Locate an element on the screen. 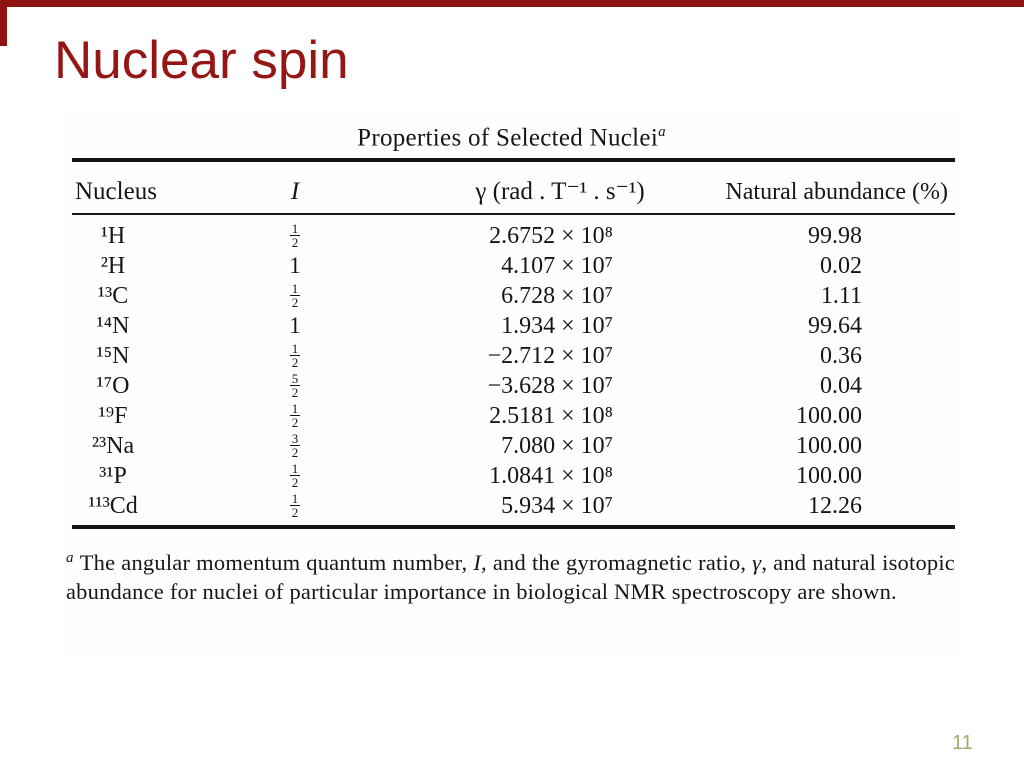 The image size is (1024, 768). column-header-nucleus: Nucleus is located at coordinates (116, 191).